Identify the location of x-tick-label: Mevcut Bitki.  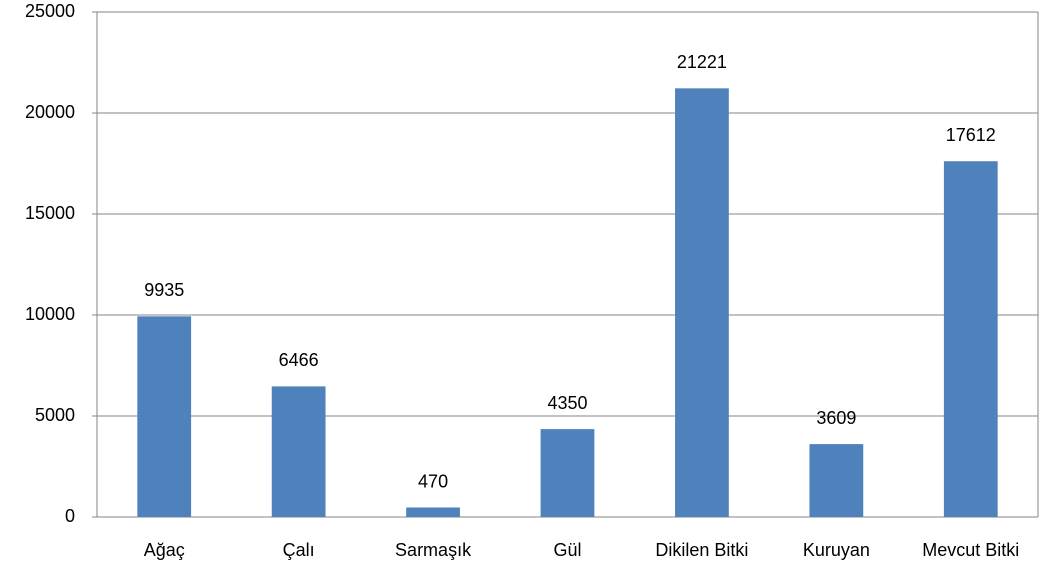
(970, 550).